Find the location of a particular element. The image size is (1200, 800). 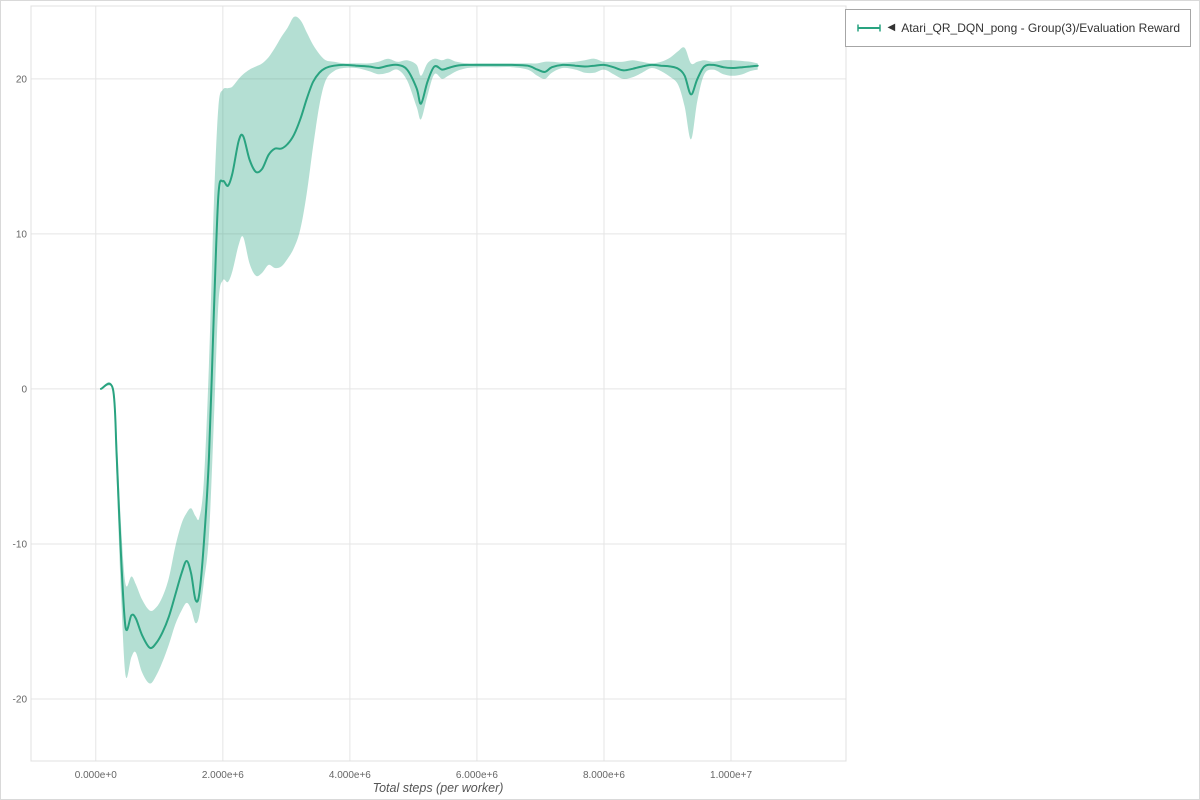

x-axis-label: Total steps (per worker) is located at coordinates (438, 788).